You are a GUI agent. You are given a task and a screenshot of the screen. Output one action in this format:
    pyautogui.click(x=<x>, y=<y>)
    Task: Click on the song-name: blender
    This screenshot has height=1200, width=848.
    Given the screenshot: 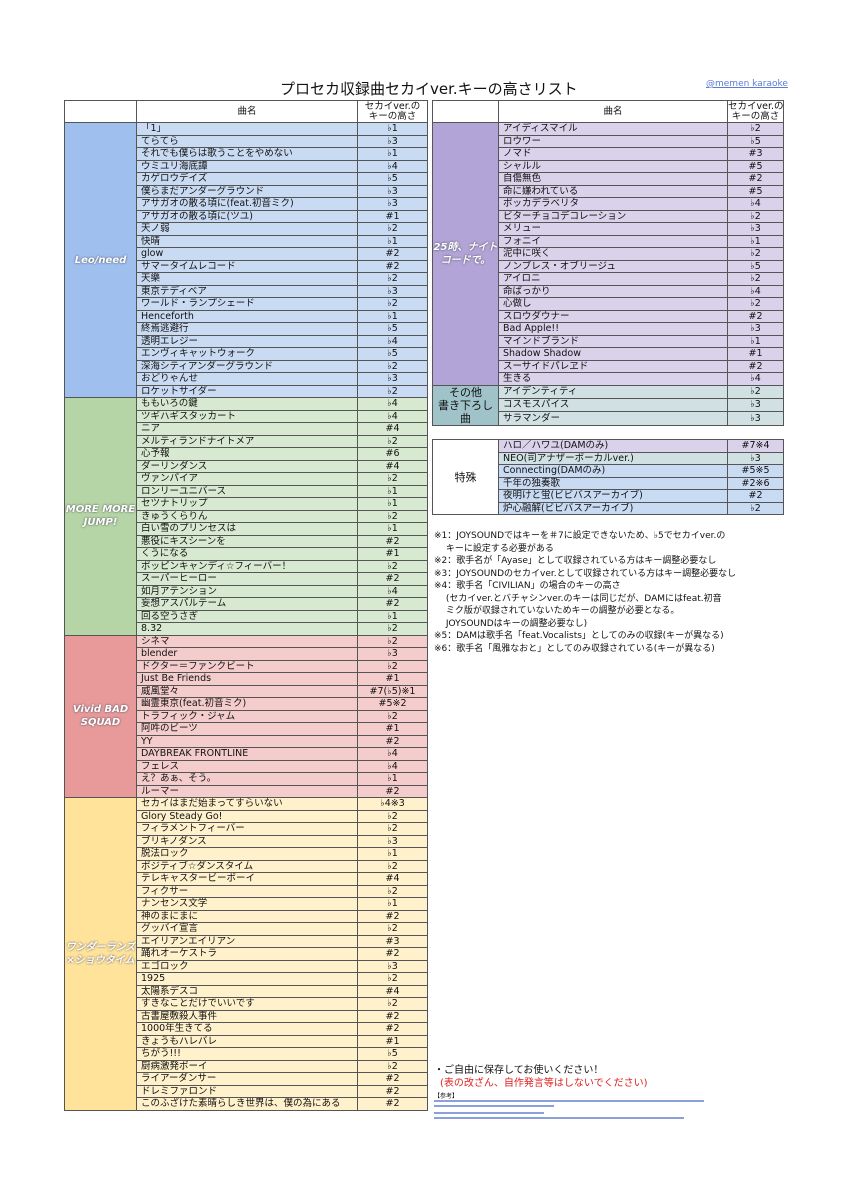 What is the action you would take?
    pyautogui.click(x=247, y=654)
    